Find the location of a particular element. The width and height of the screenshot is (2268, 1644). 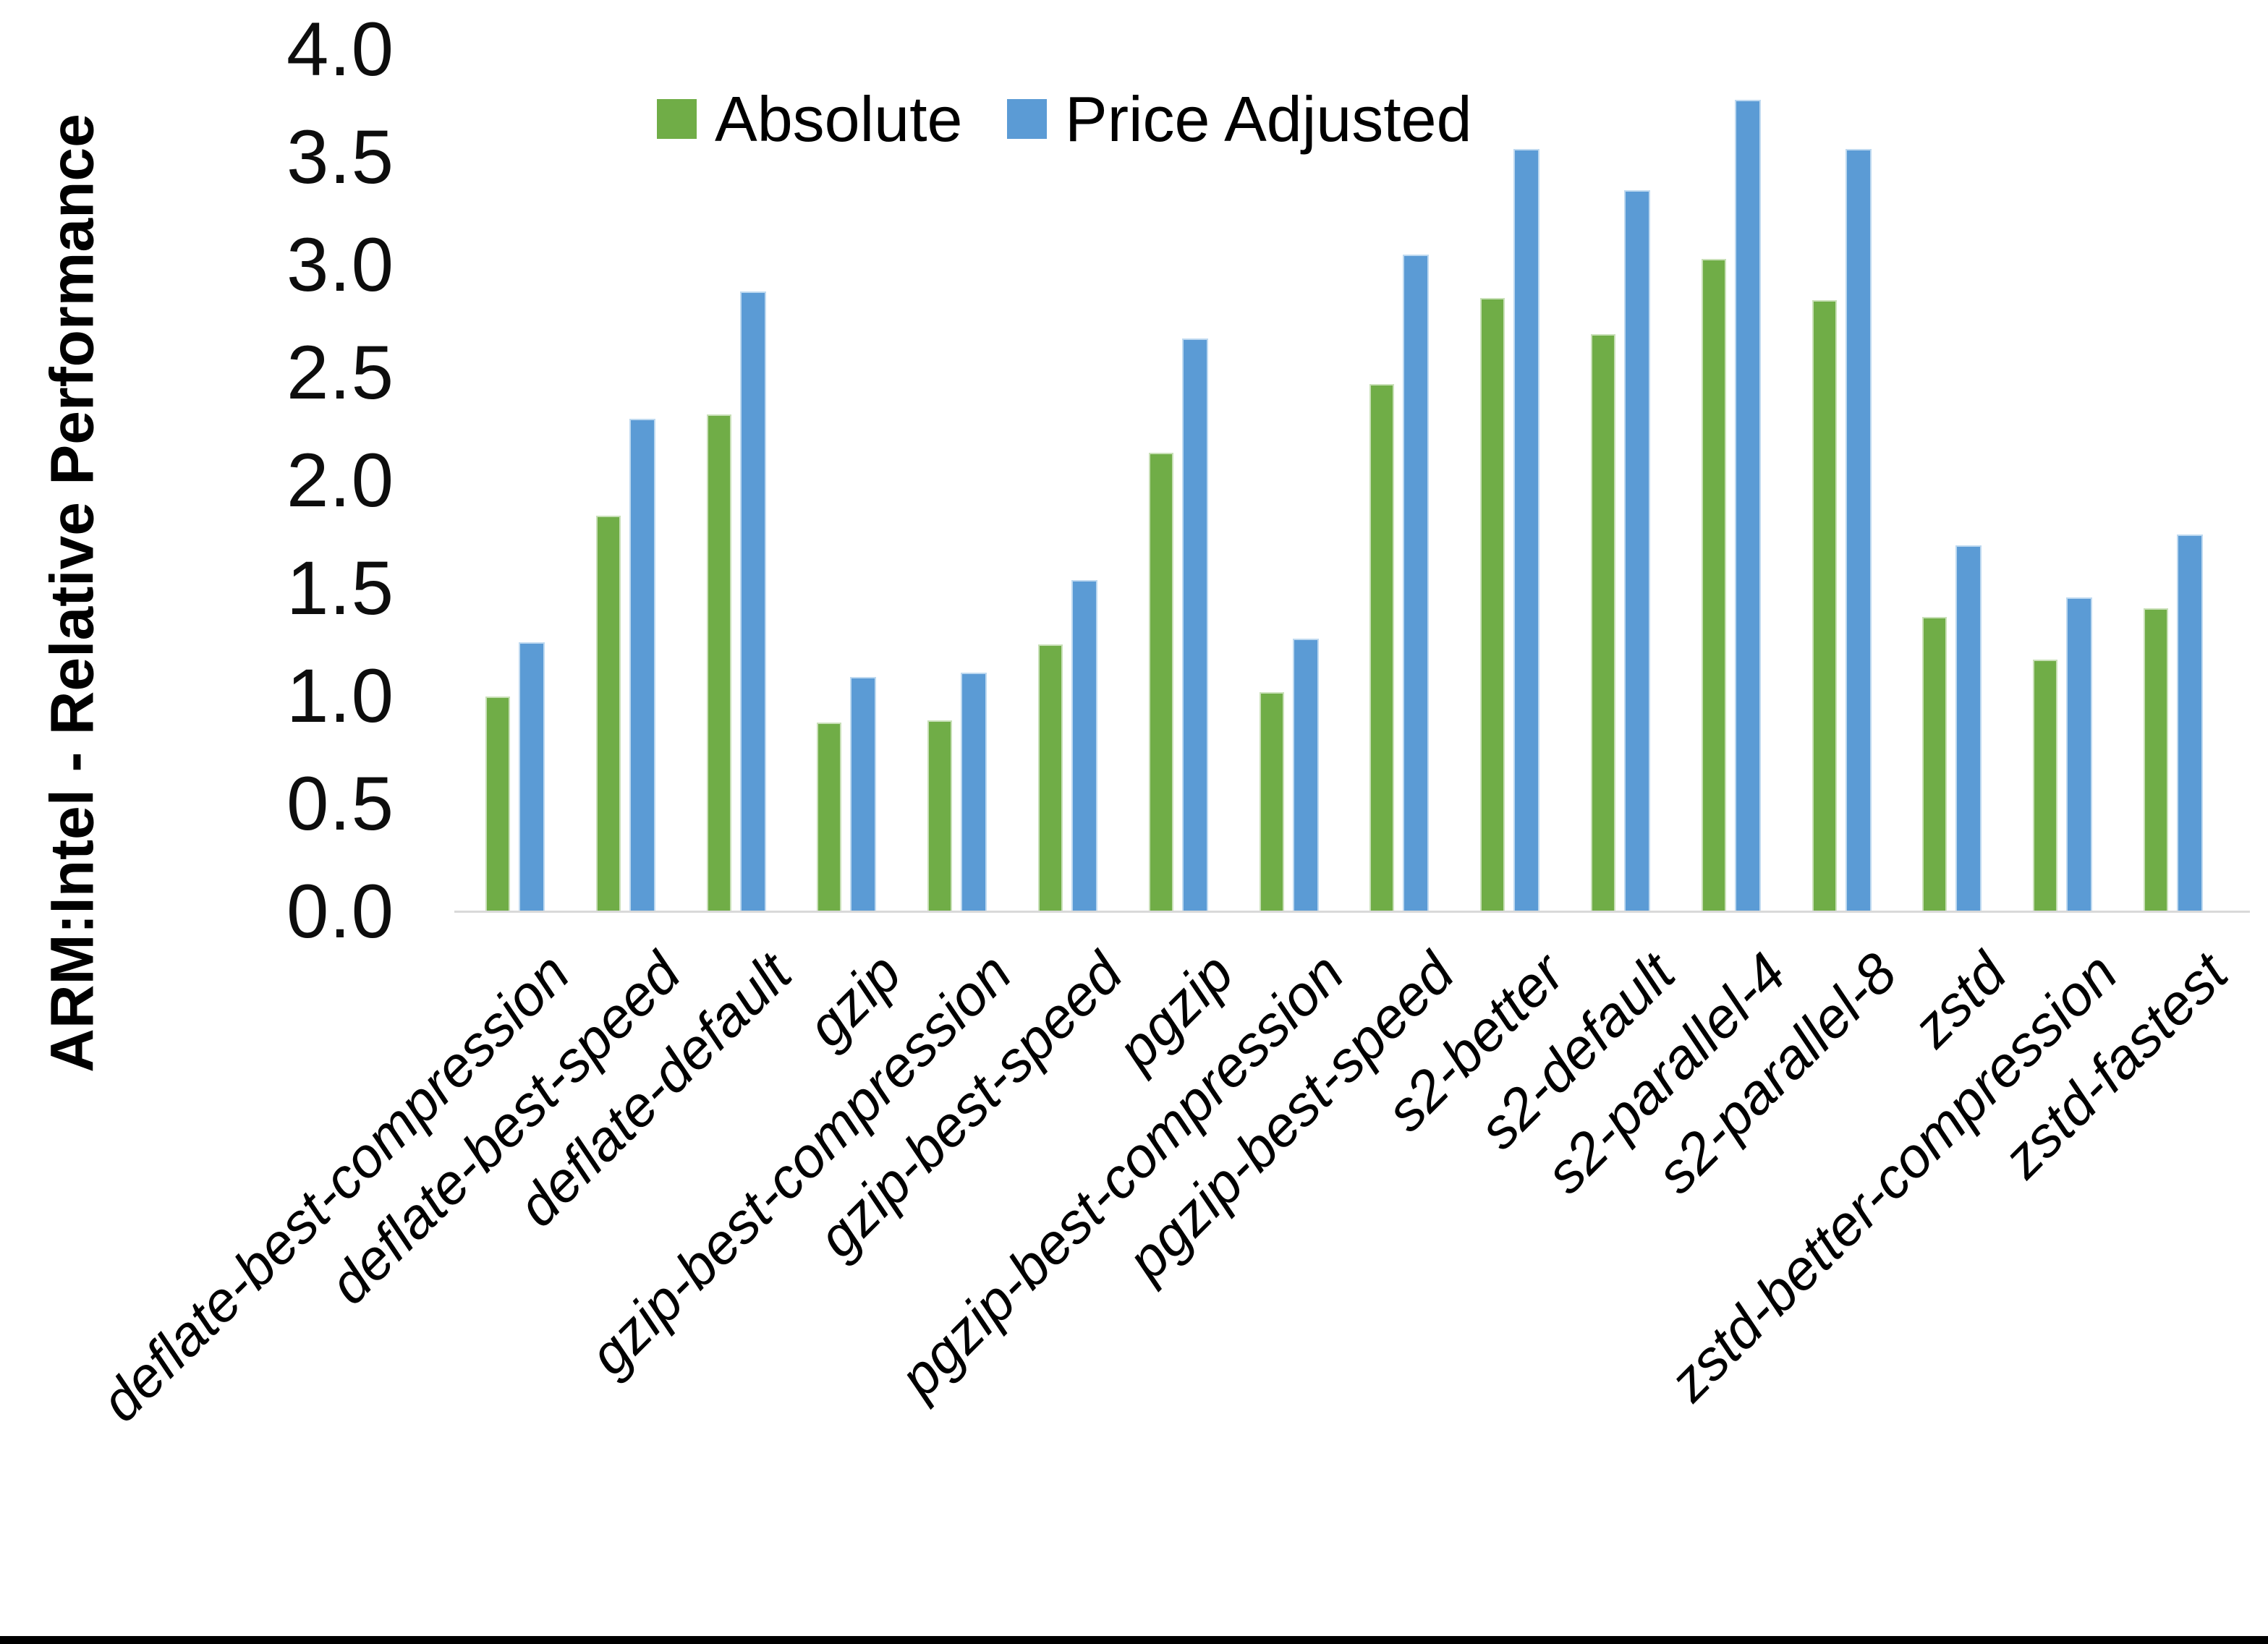

y-tick-label: 3.5 is located at coordinates (340, 157).